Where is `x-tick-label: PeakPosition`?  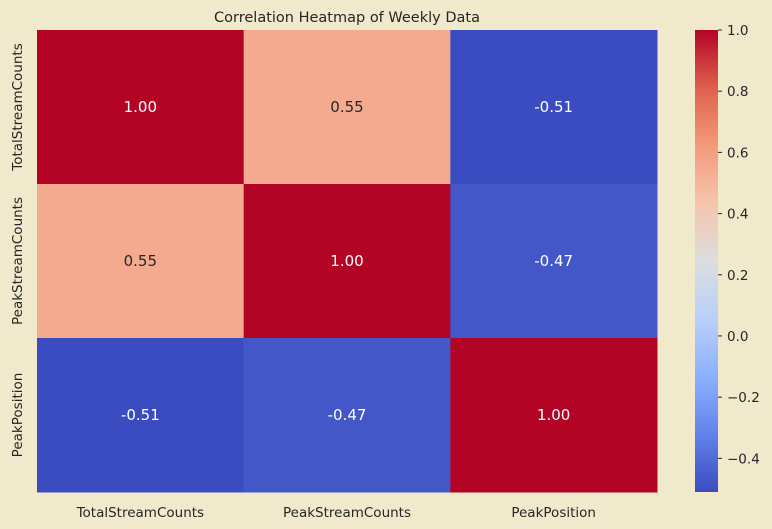 x-tick-label: PeakPosition is located at coordinates (553, 513).